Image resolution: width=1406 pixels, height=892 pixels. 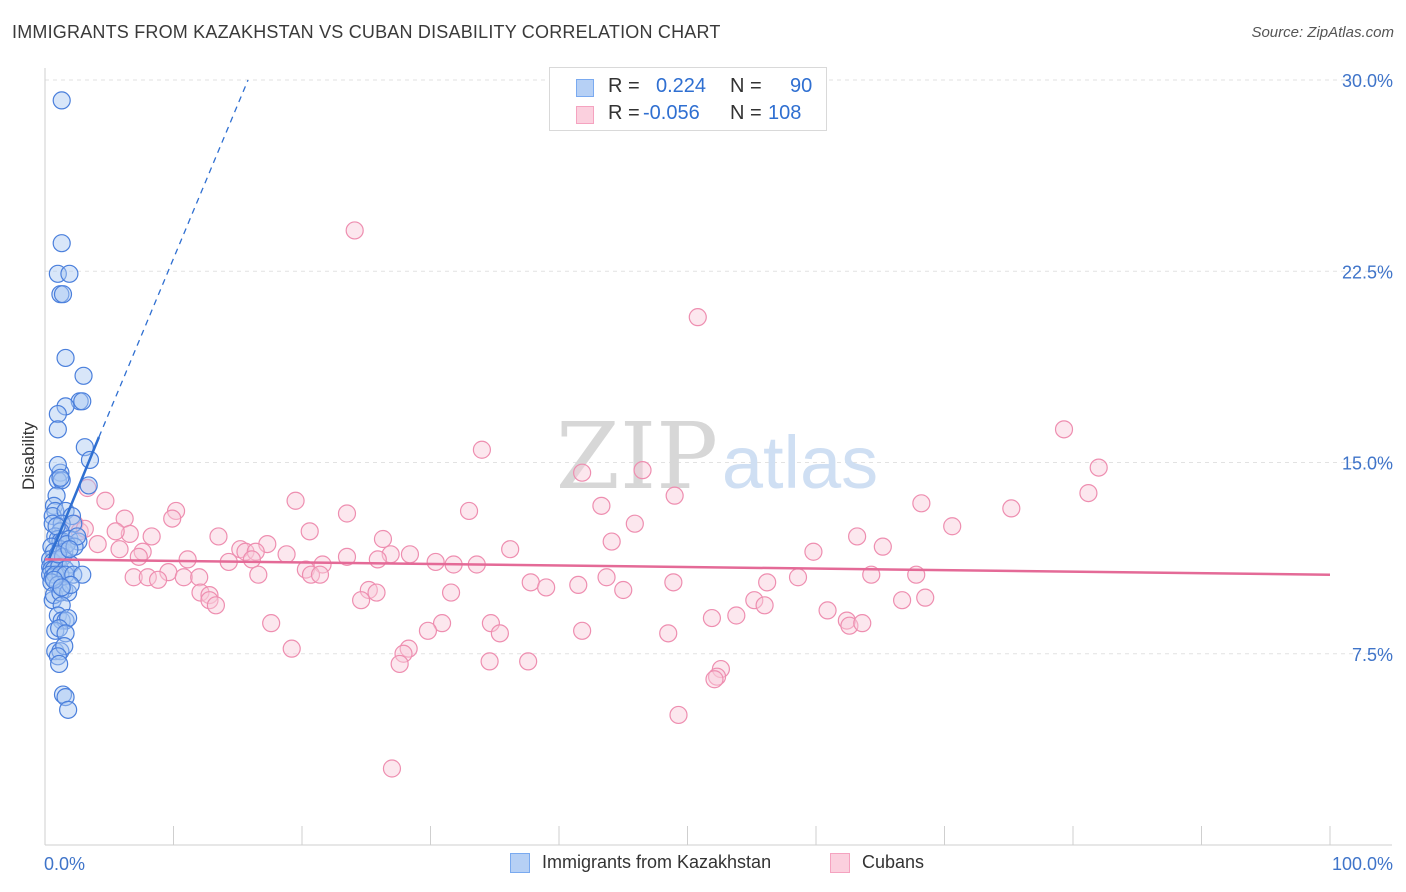 What do you see at coordinates (800, 462) in the screenshot?
I see `watermark-atlas: atlas` at bounding box center [800, 462].